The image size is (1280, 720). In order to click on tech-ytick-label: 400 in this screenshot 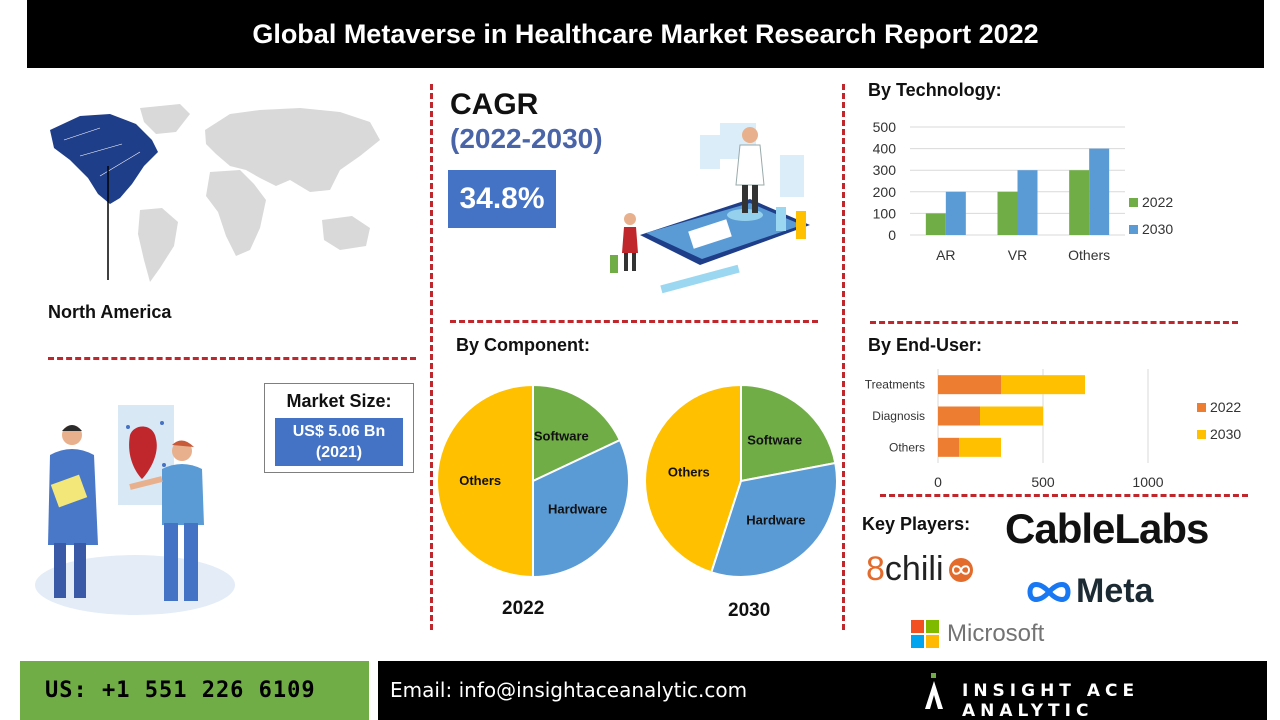, I will do `click(885, 149)`.